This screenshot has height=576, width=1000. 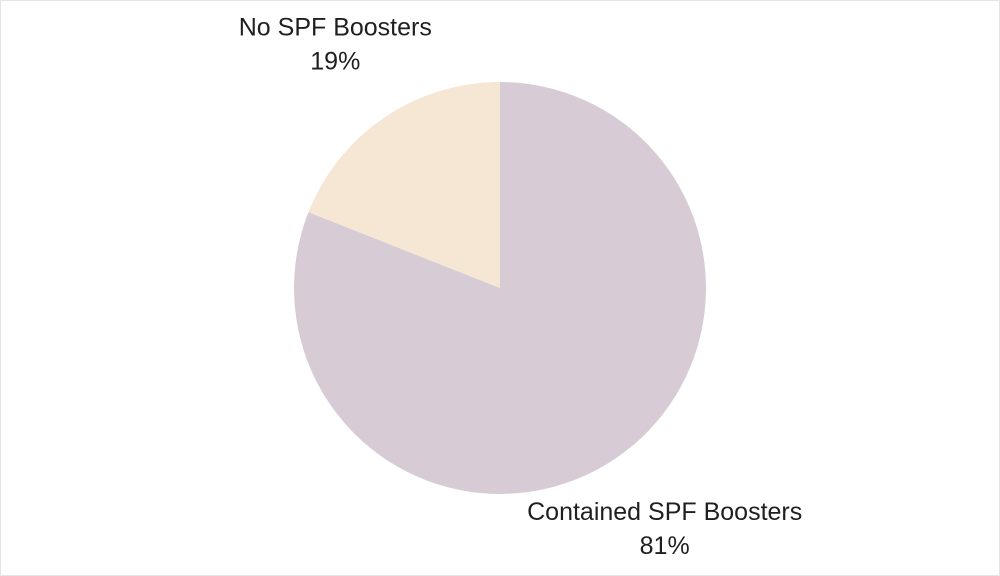 I want to click on slice-value-label: 81%, so click(x=665, y=546).